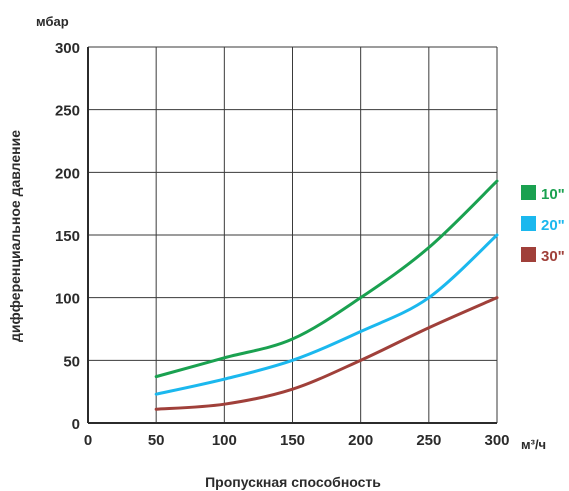 This screenshot has height=491, width=569. I want to click on y-tick-label: 100, so click(67, 299).